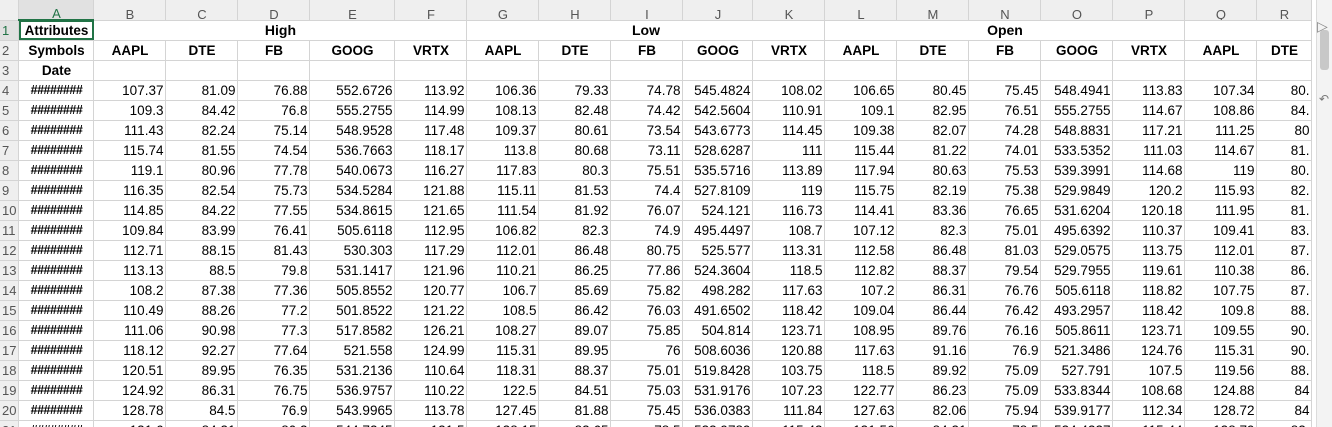  What do you see at coordinates (933, 250) in the screenshot?
I see `value-cell: 86.48` at bounding box center [933, 250].